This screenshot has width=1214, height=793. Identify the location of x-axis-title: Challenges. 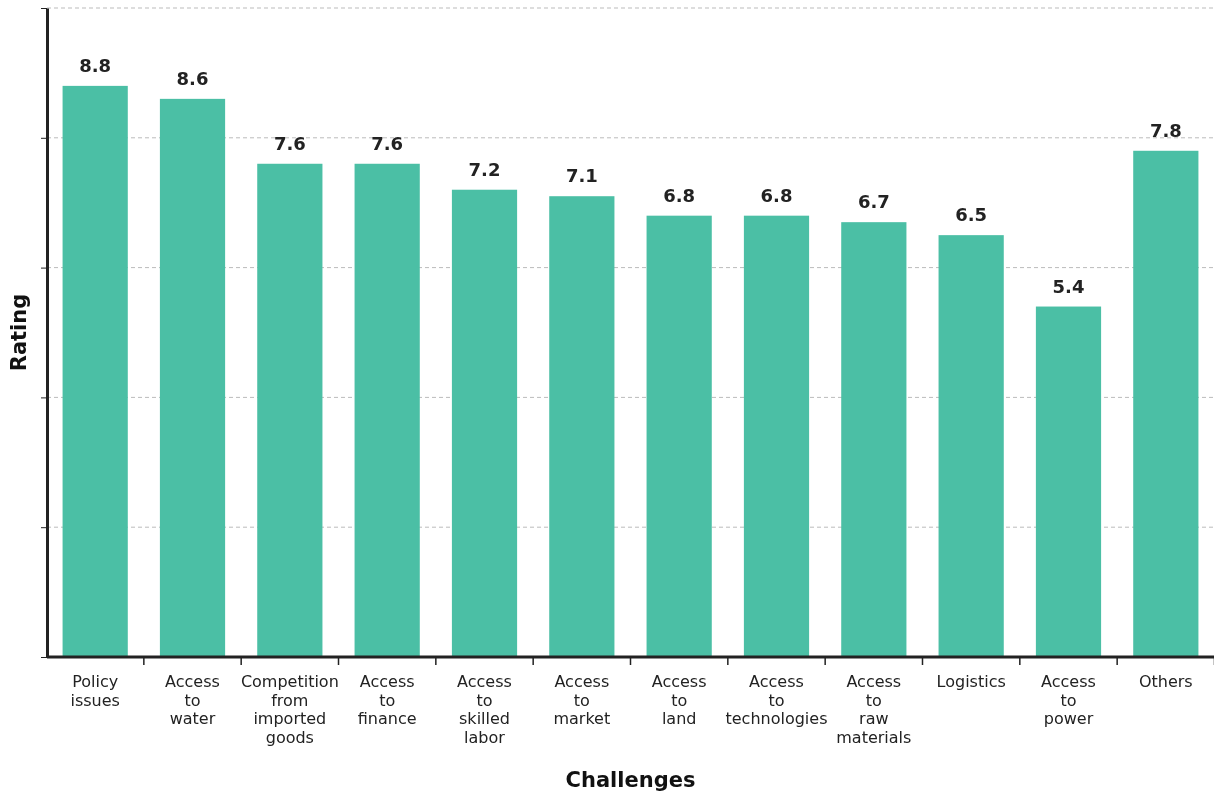
(630, 780).